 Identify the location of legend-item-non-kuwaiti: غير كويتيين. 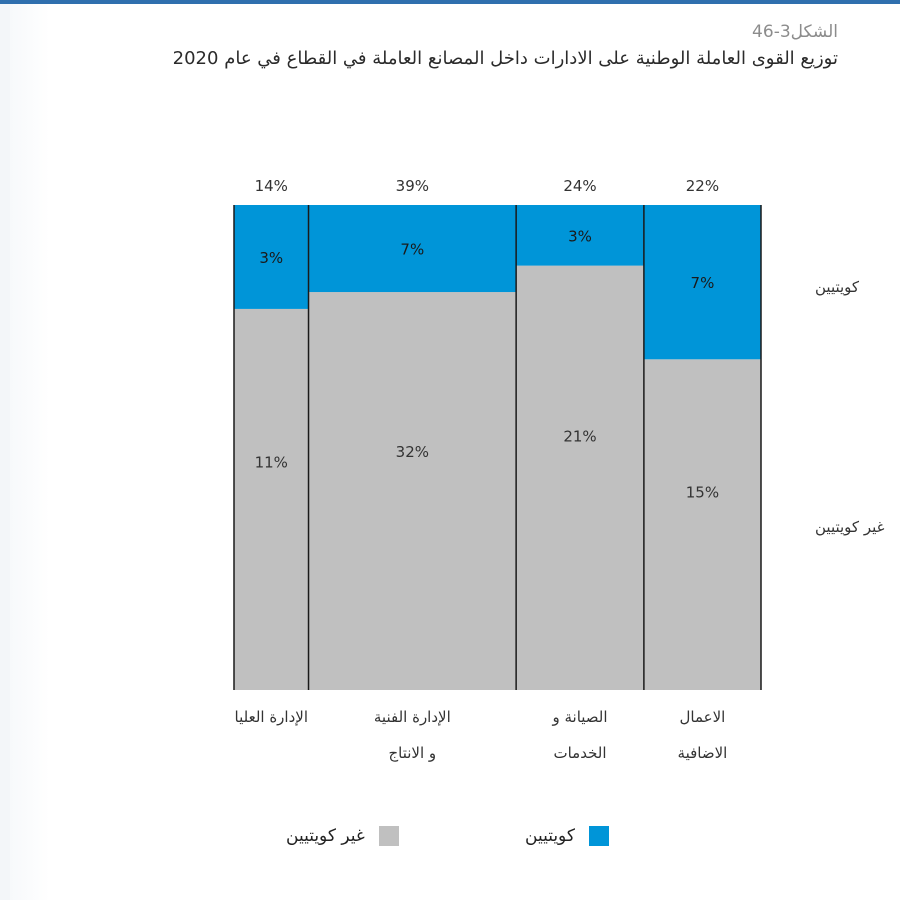
(342, 836).